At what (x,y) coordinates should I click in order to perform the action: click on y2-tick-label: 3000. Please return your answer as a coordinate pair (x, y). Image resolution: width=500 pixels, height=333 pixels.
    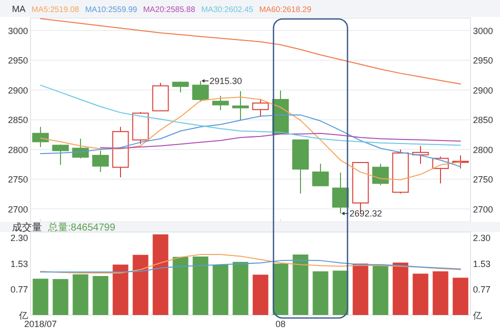
    Looking at the image, I should click on (483, 31).